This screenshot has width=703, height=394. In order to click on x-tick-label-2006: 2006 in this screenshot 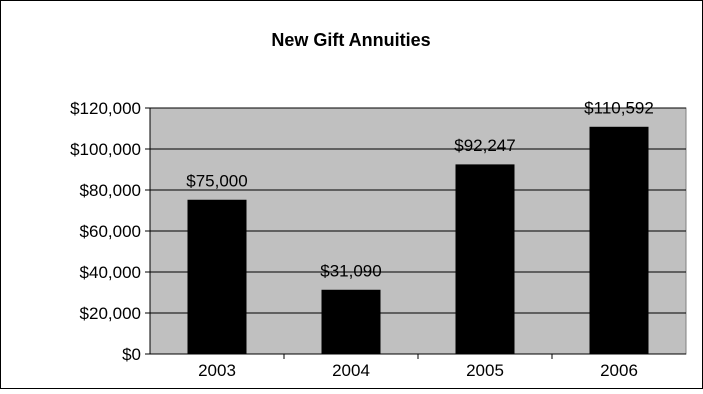, I will do `click(619, 370)`.